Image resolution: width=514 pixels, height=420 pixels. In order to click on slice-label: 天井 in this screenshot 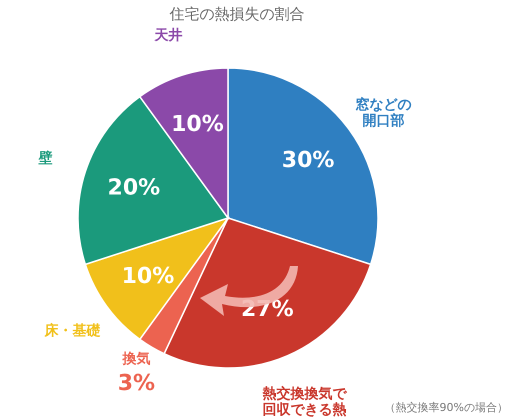, I will do `click(168, 35)`.